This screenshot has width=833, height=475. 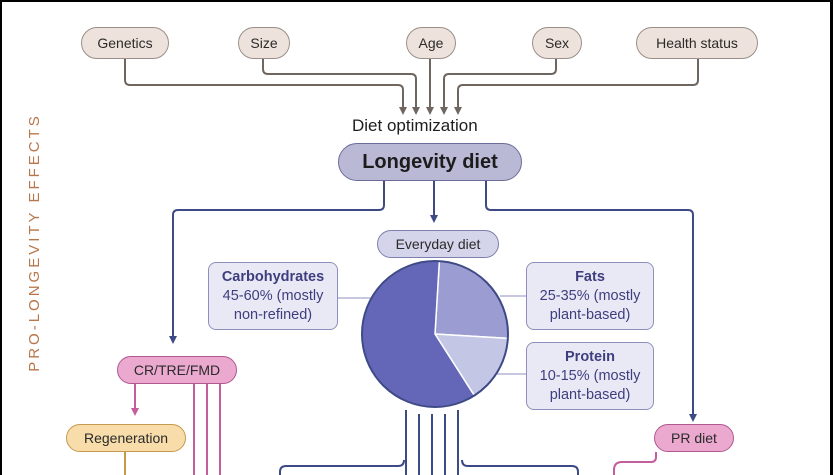 I want to click on side-label-text: PRO-LONGEVITY EFFECTS, so click(x=34, y=242).